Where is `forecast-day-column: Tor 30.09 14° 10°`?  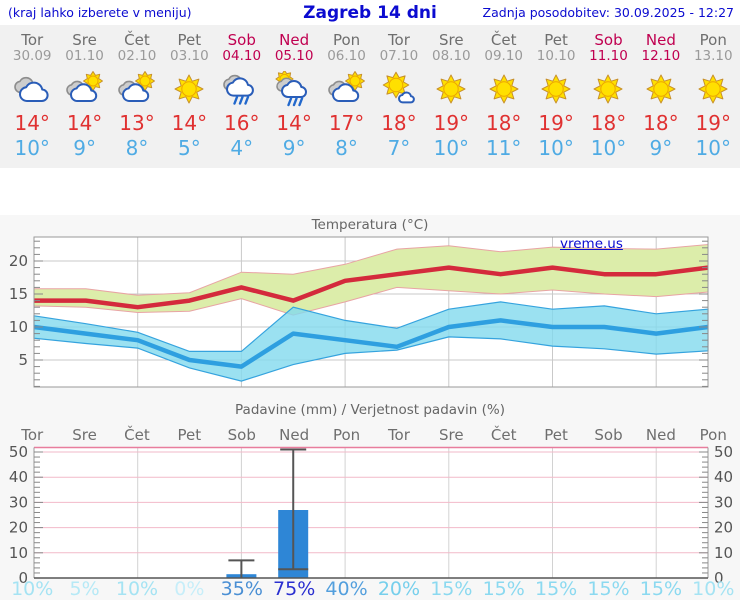 forecast-day-column: Tor 30.09 14° 10° is located at coordinates (32, 96).